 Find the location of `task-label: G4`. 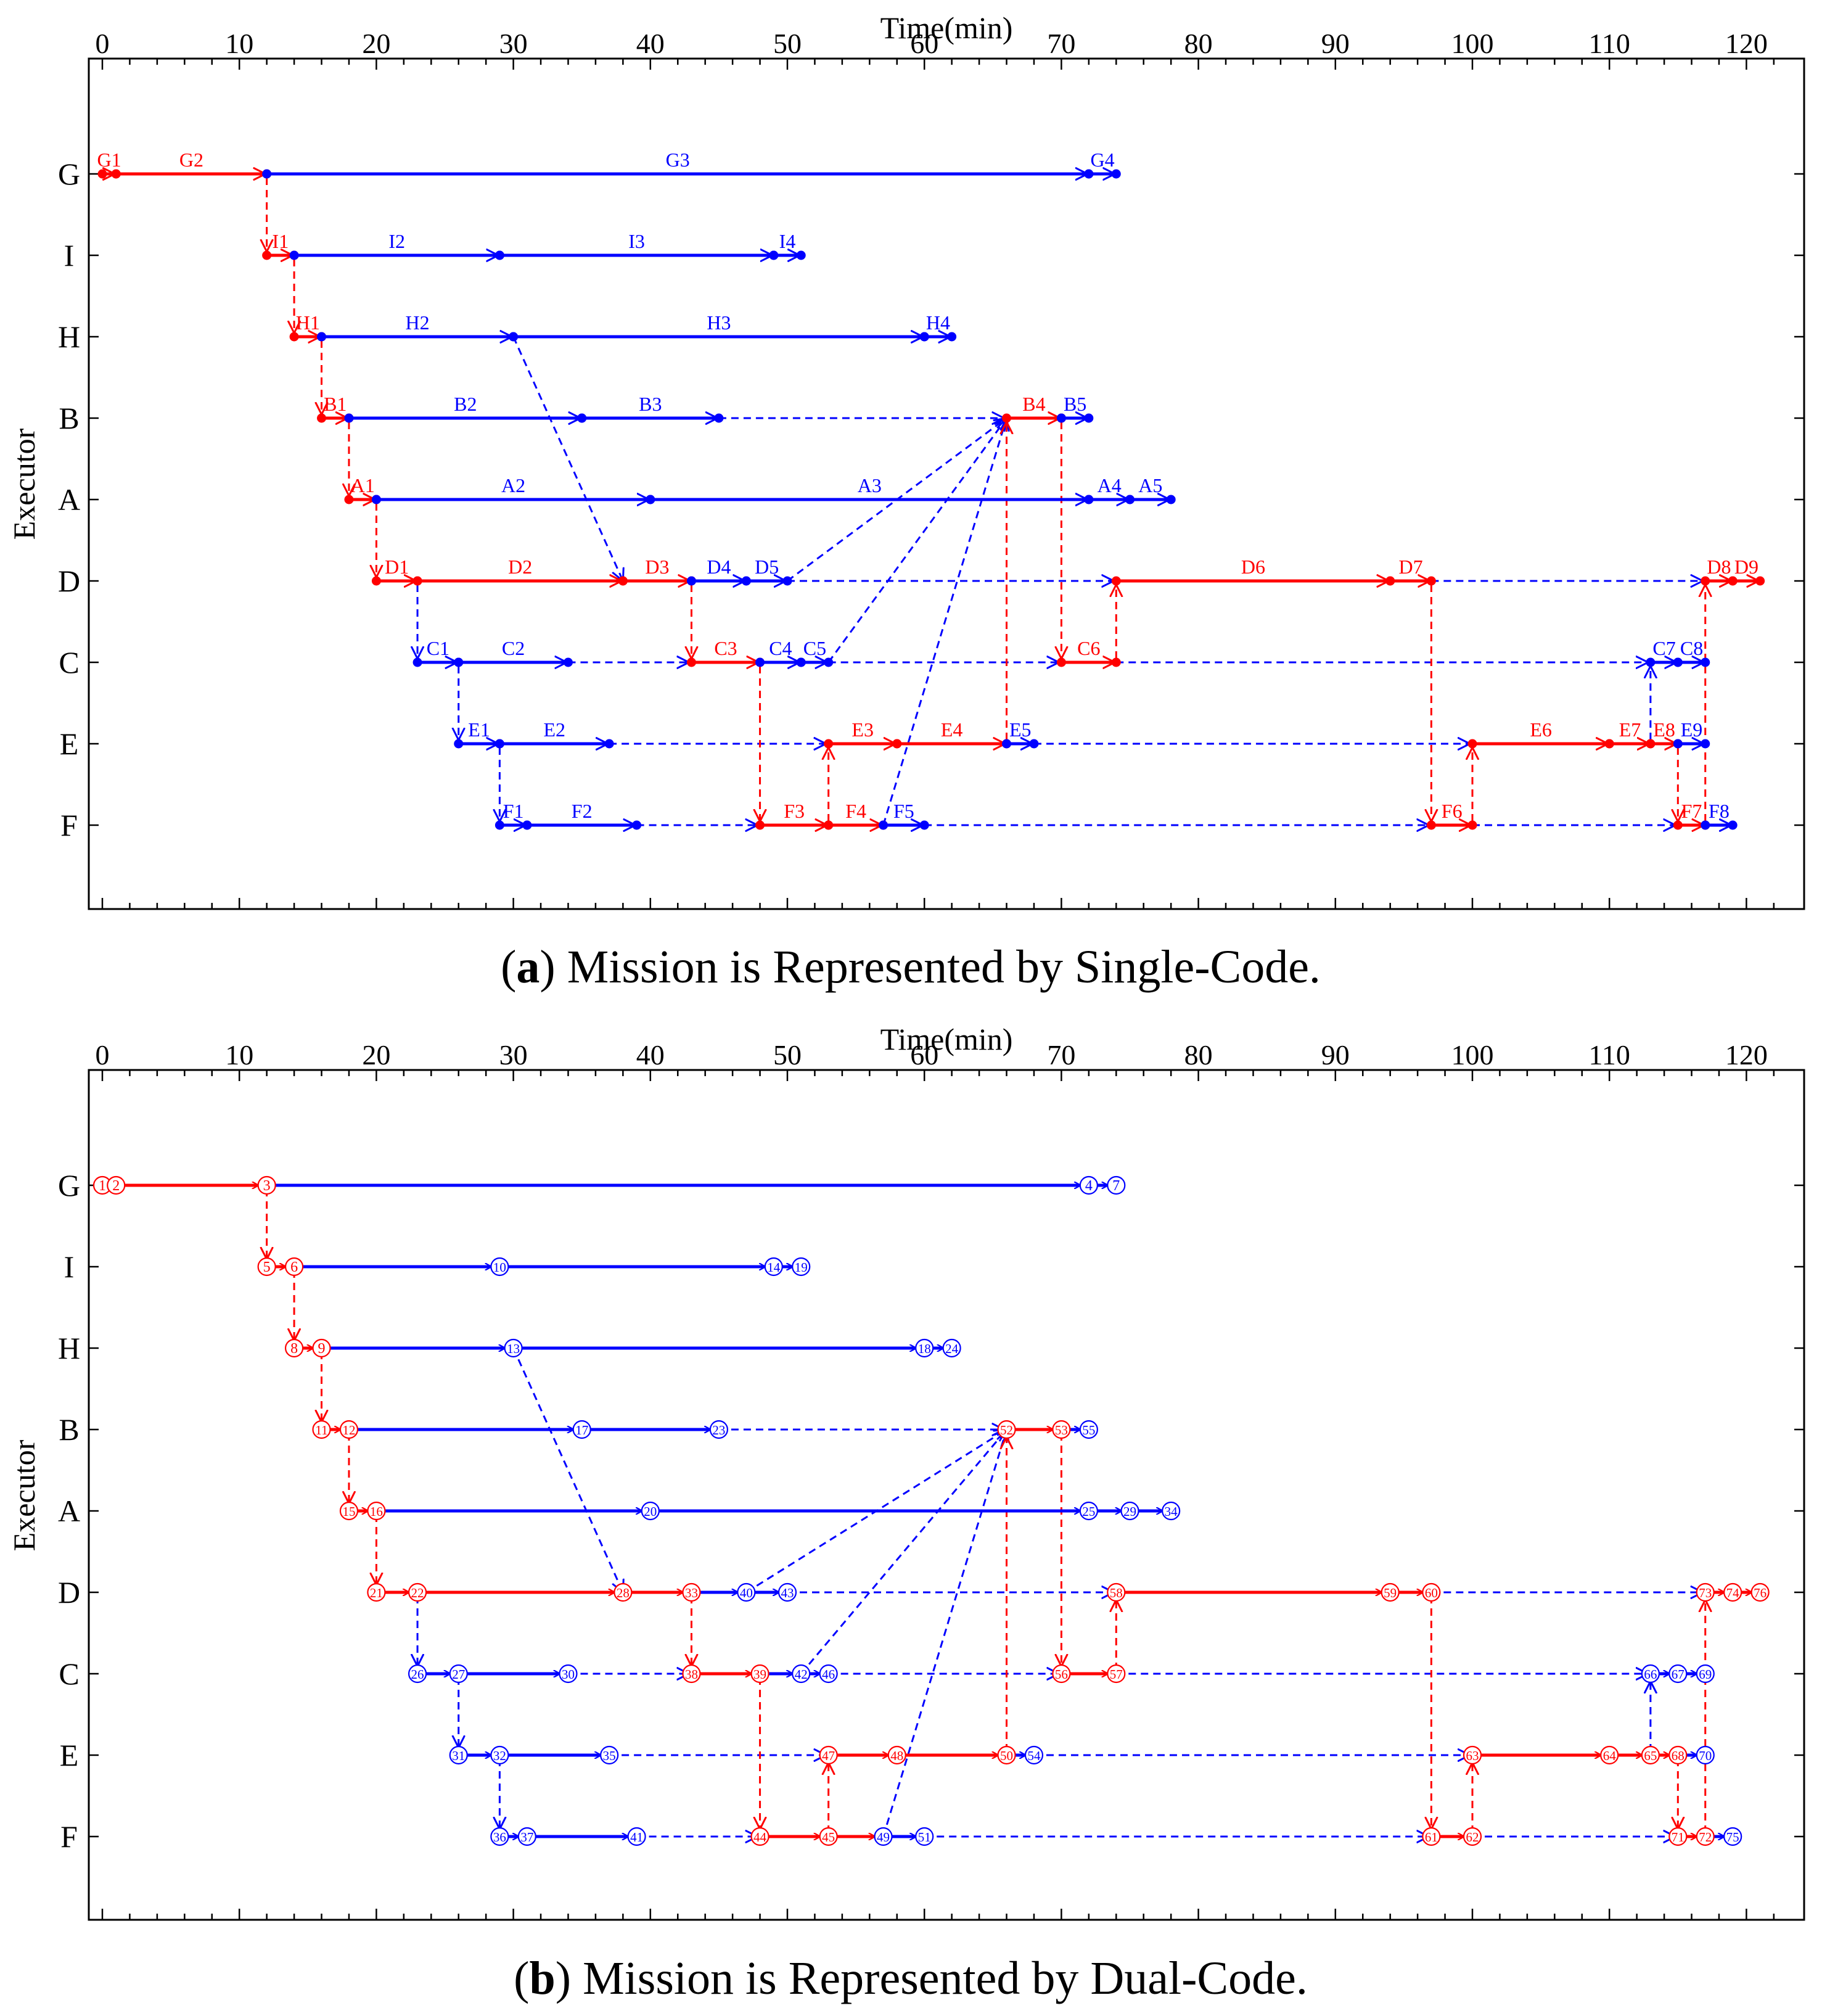

task-label: G4 is located at coordinates (1103, 160).